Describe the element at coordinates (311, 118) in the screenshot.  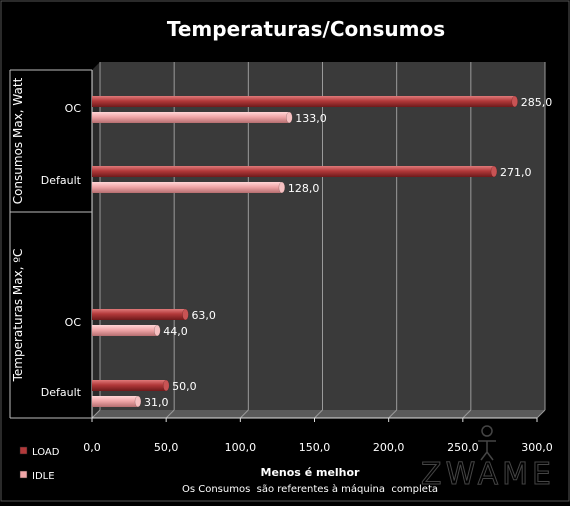
I see `bar-value-label: 133,0` at that location.